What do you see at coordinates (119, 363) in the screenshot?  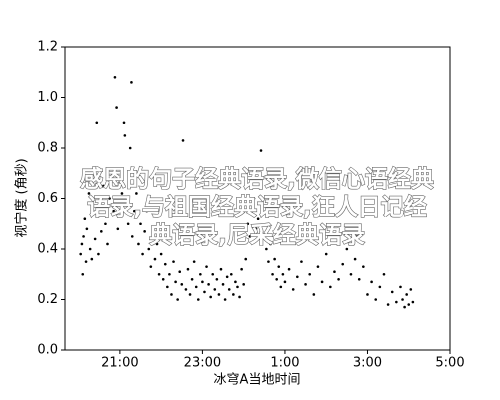 I see `x-tick-label: 21:00` at bounding box center [119, 363].